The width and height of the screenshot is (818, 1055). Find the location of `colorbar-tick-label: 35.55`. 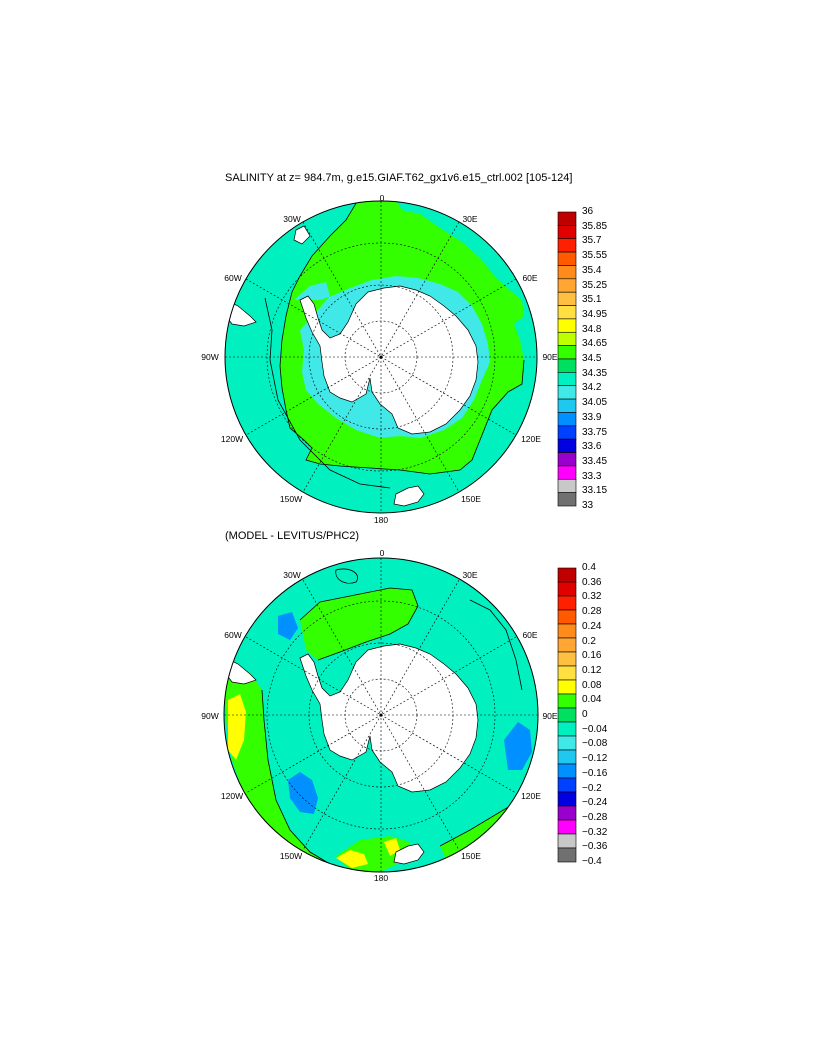

colorbar-tick-label: 35.55 is located at coordinates (595, 256).